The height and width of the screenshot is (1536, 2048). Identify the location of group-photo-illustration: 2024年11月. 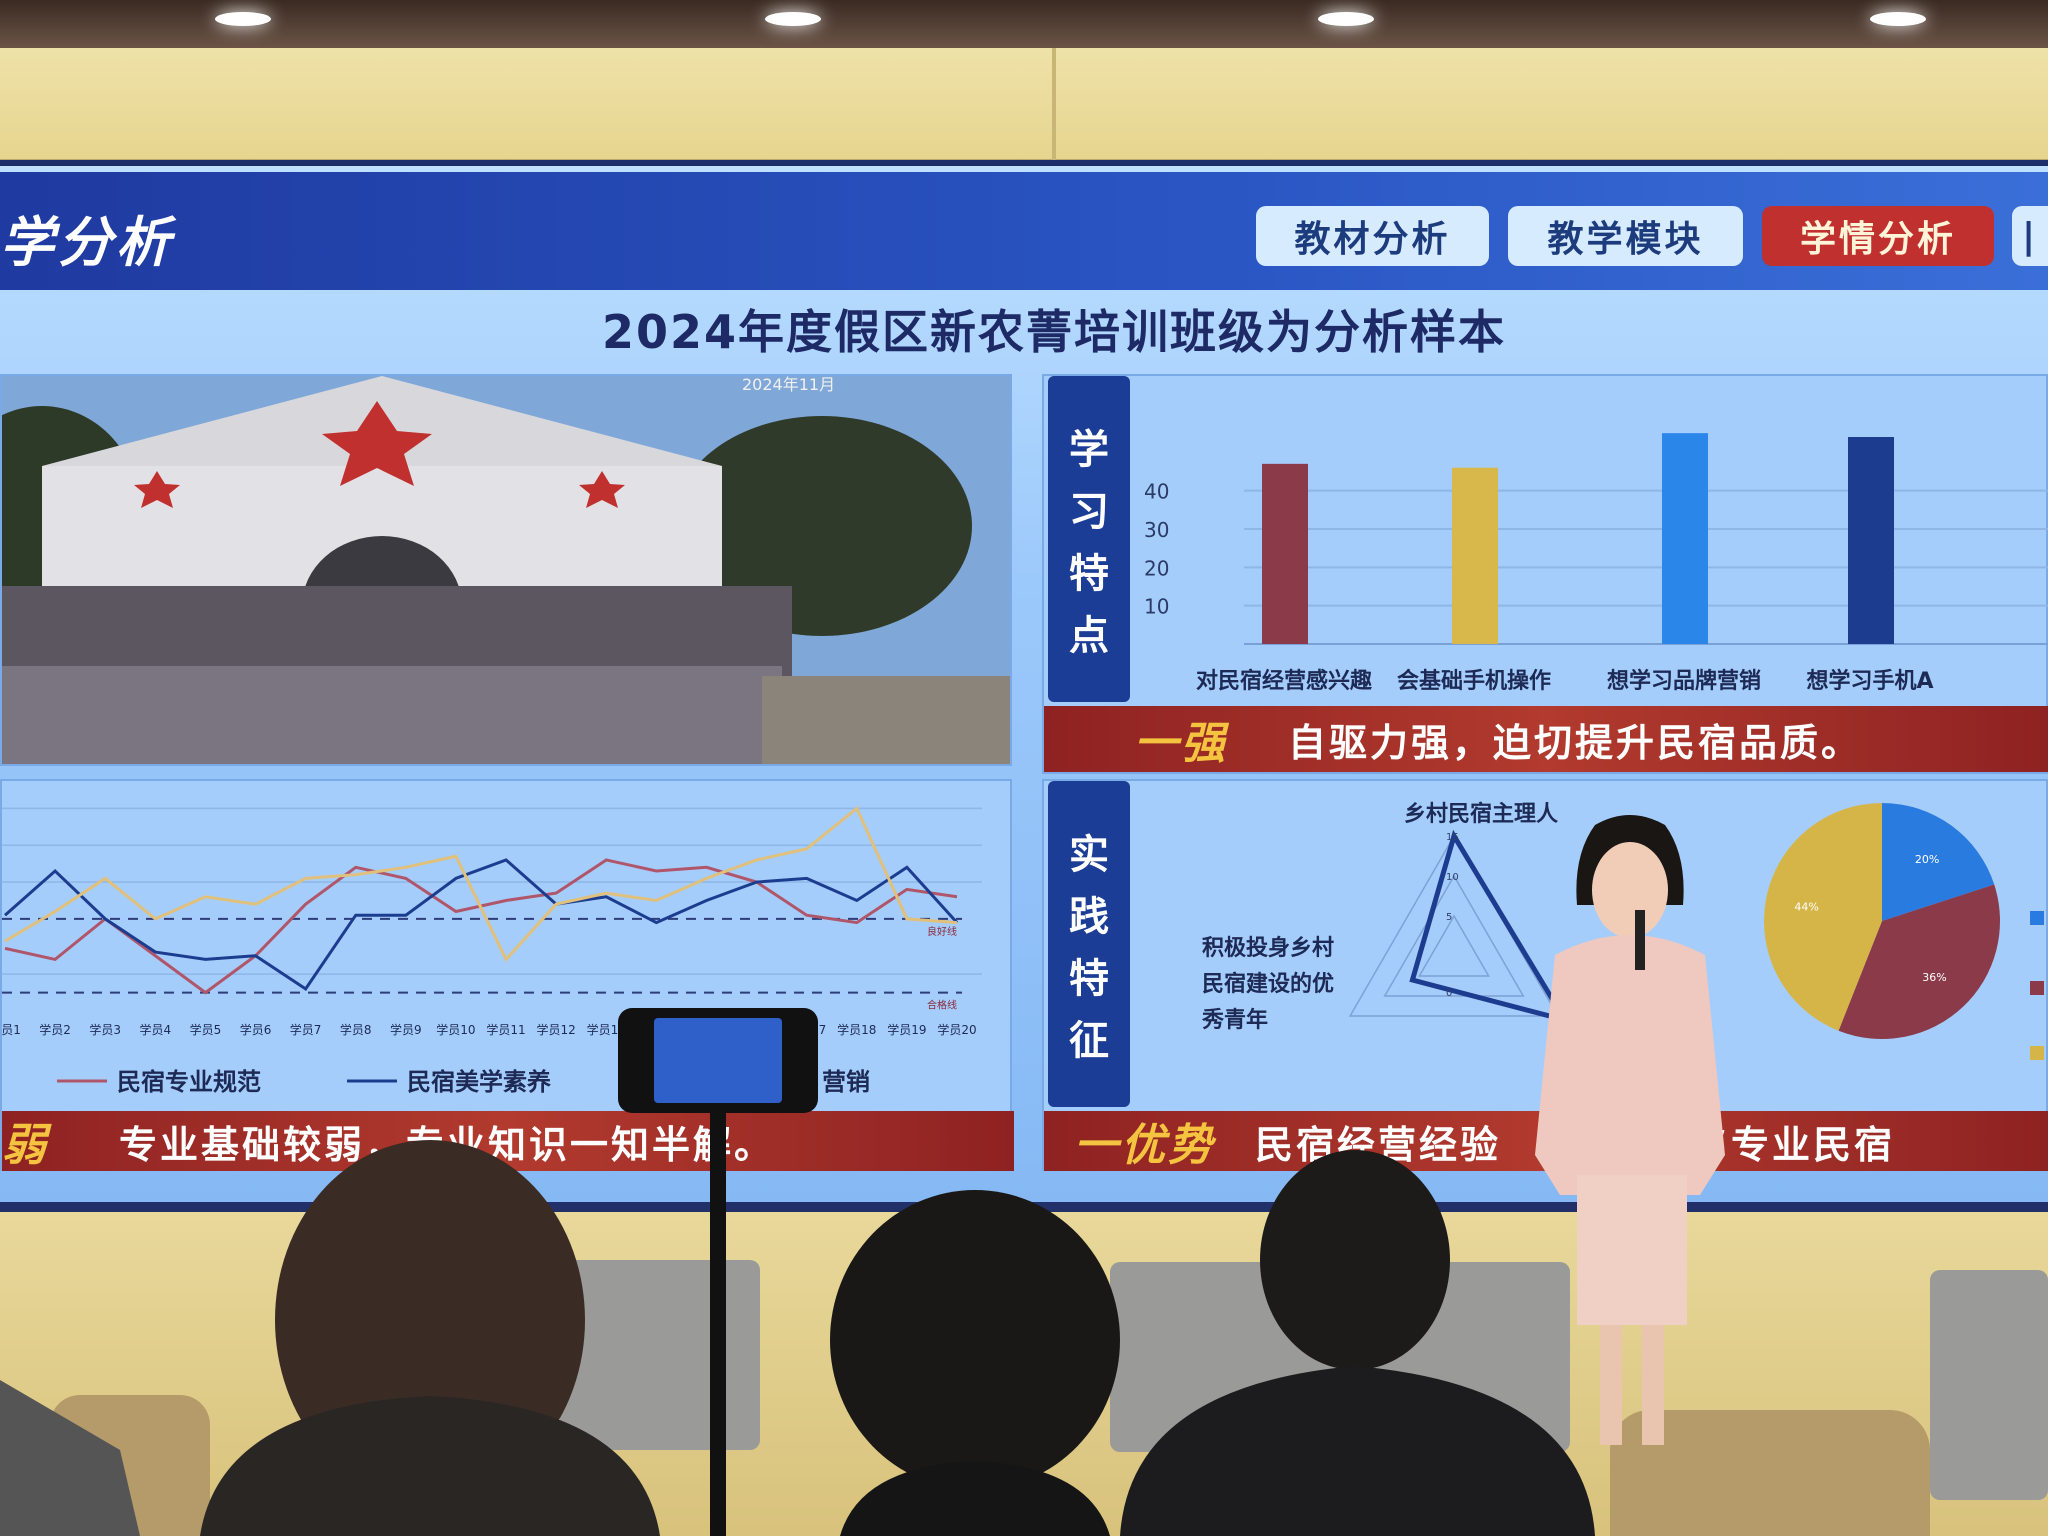
(506, 570).